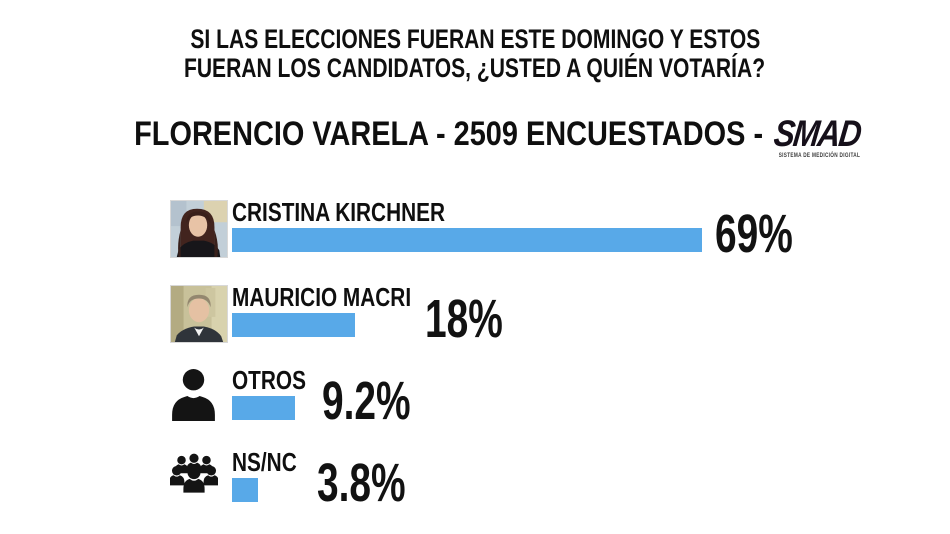  What do you see at coordinates (322, 297) in the screenshot?
I see `candidate-label: MAURICIO MACRI` at bounding box center [322, 297].